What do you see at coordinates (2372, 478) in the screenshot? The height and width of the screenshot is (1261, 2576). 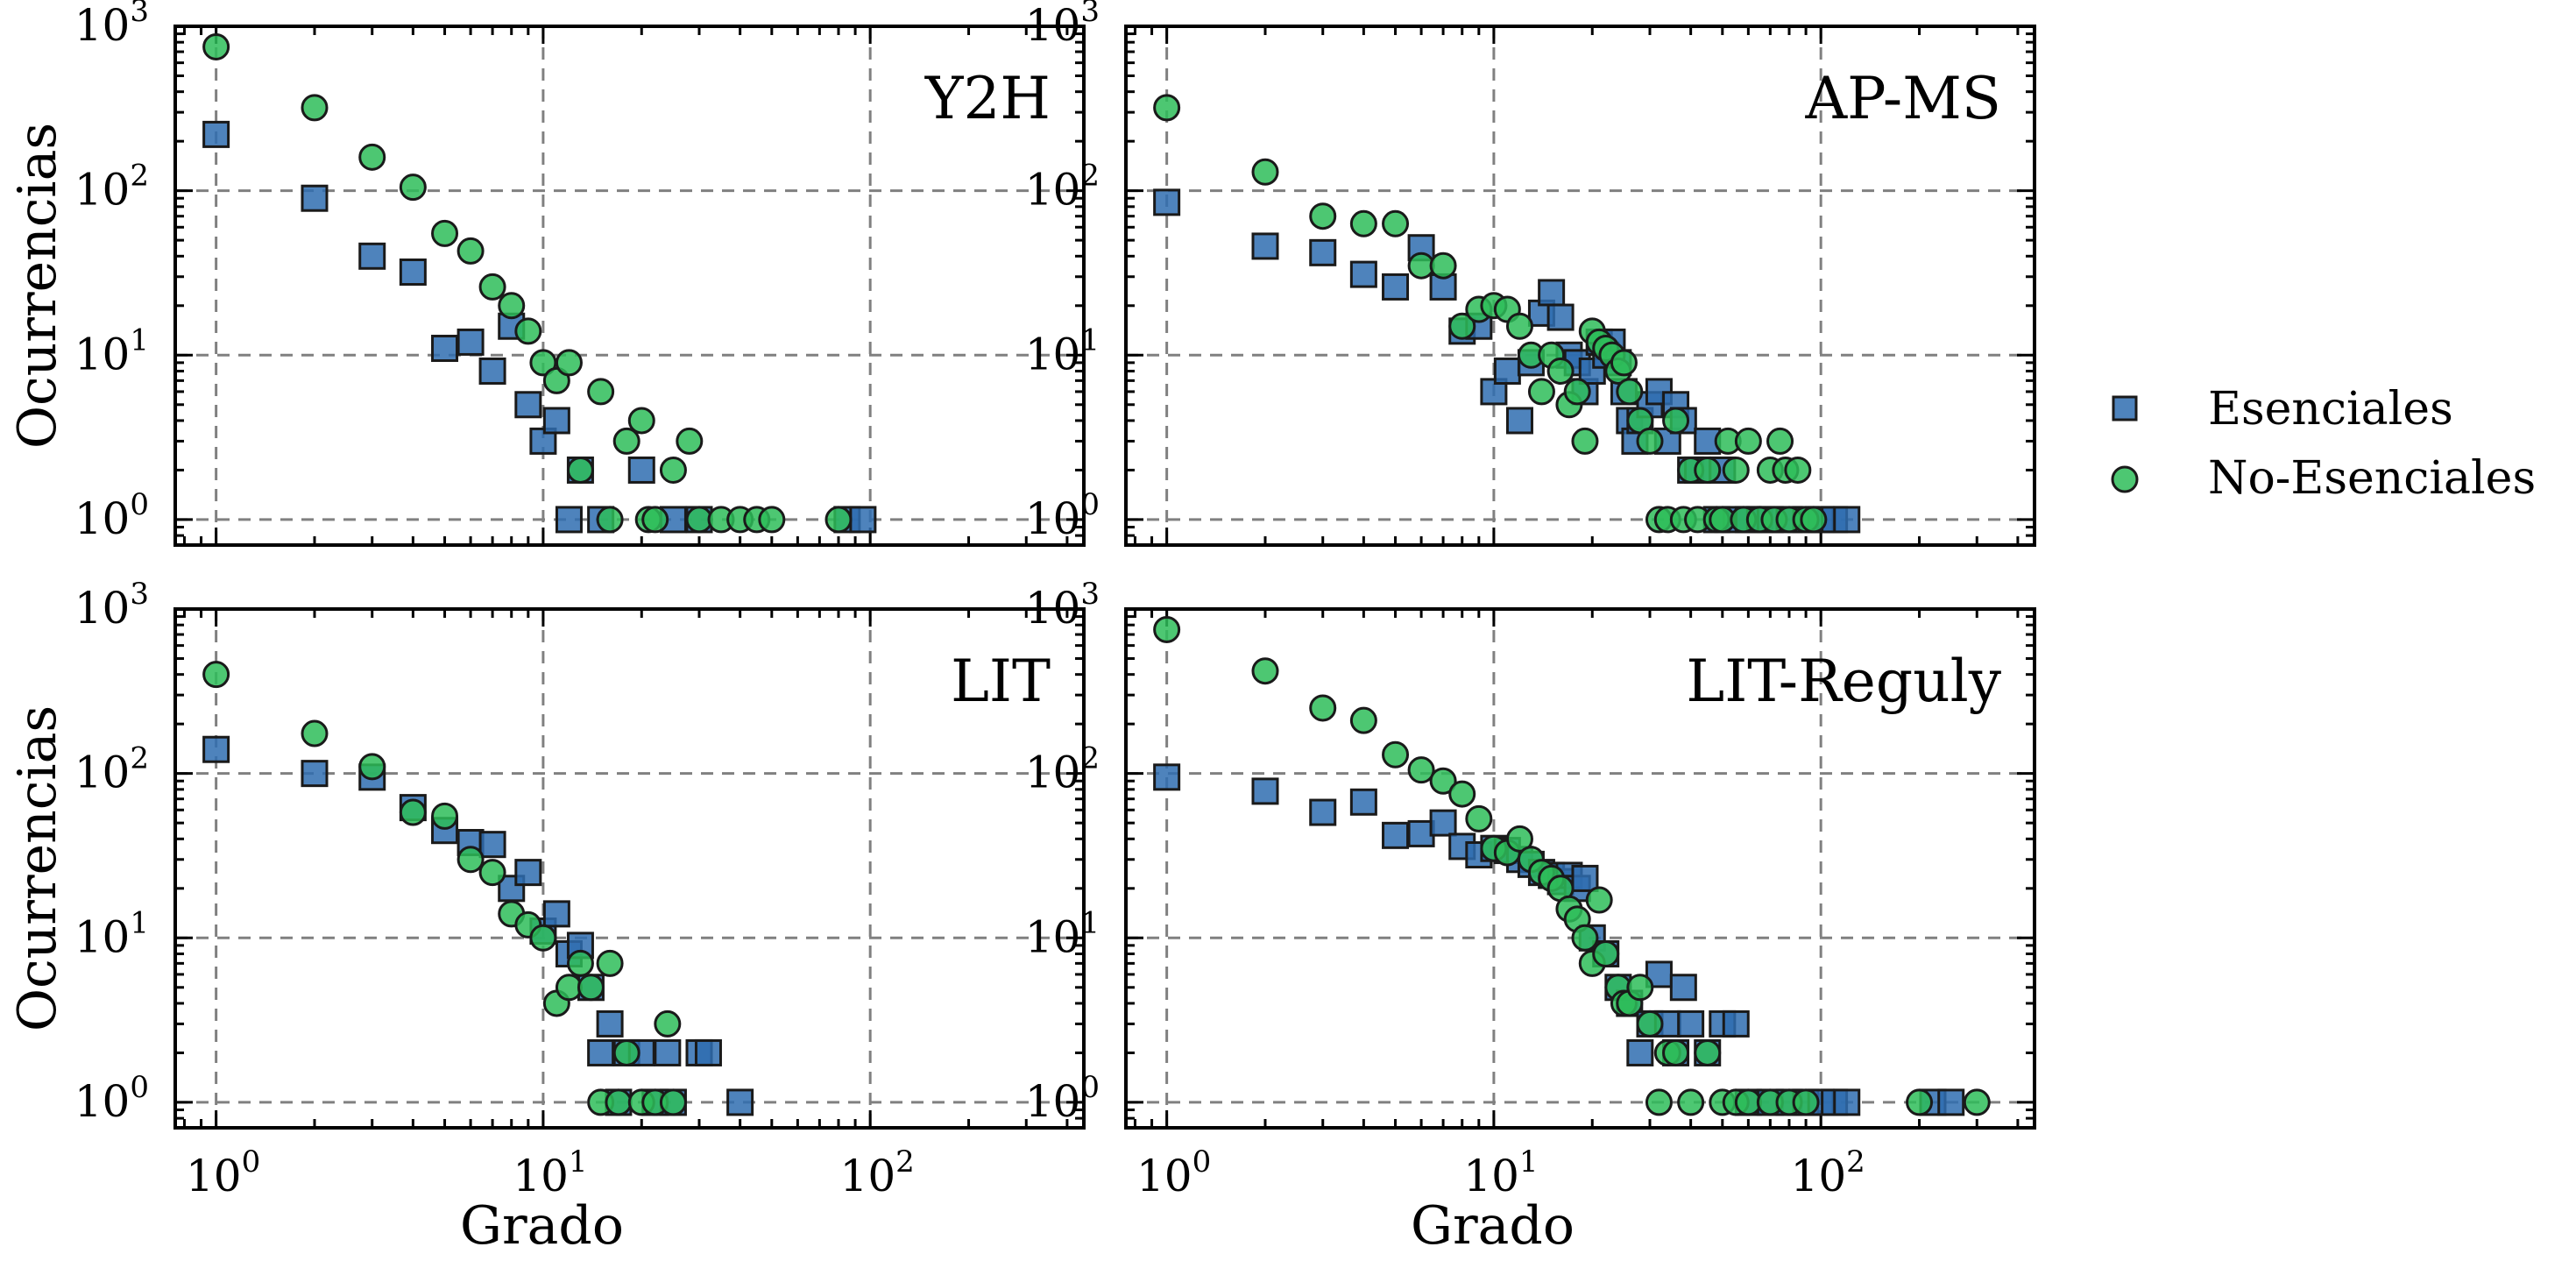 I see `legend-label-no-esenciales: No-Esenciales` at bounding box center [2372, 478].